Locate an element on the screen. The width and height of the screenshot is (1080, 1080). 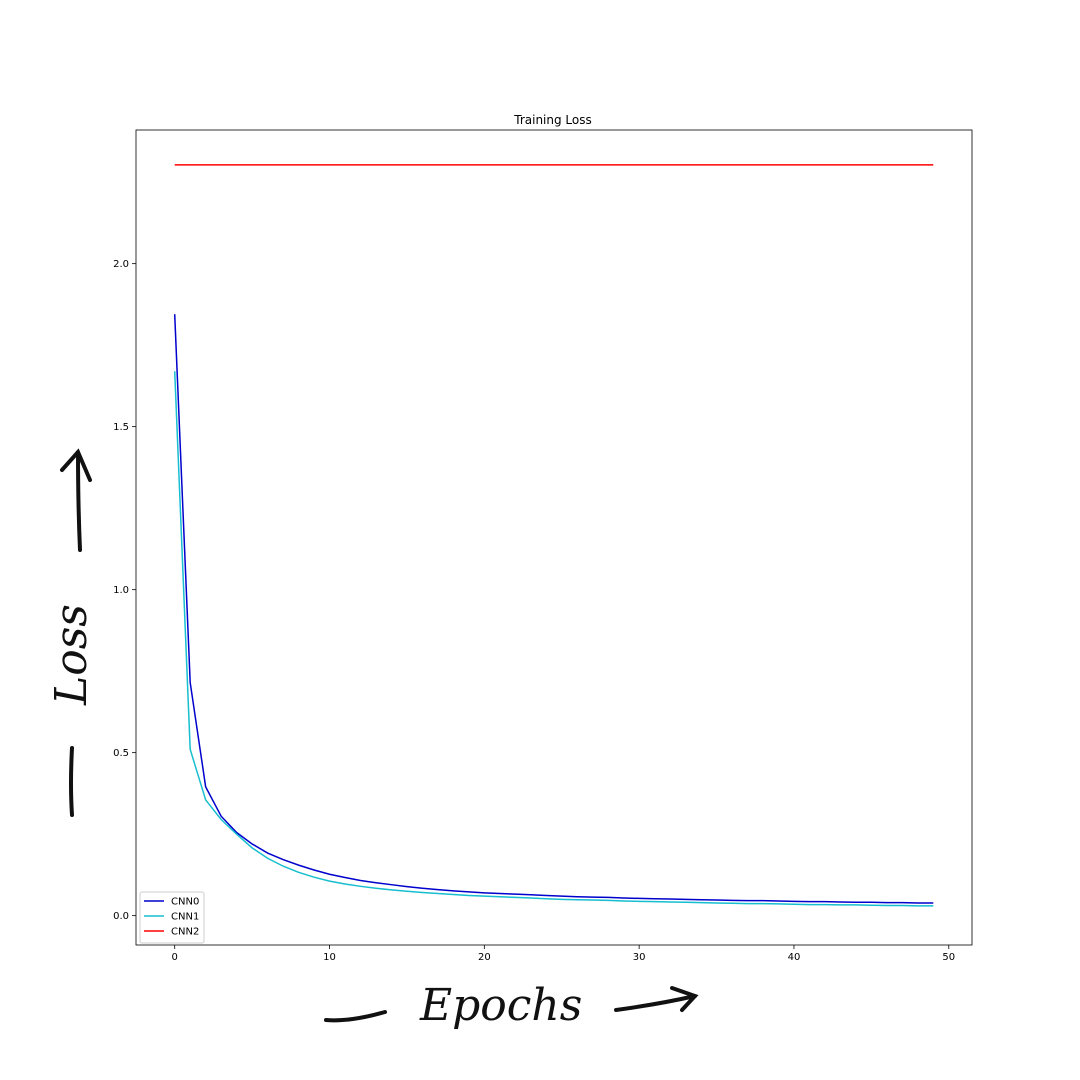
y-annotation-arrow is located at coordinates (76, 500).